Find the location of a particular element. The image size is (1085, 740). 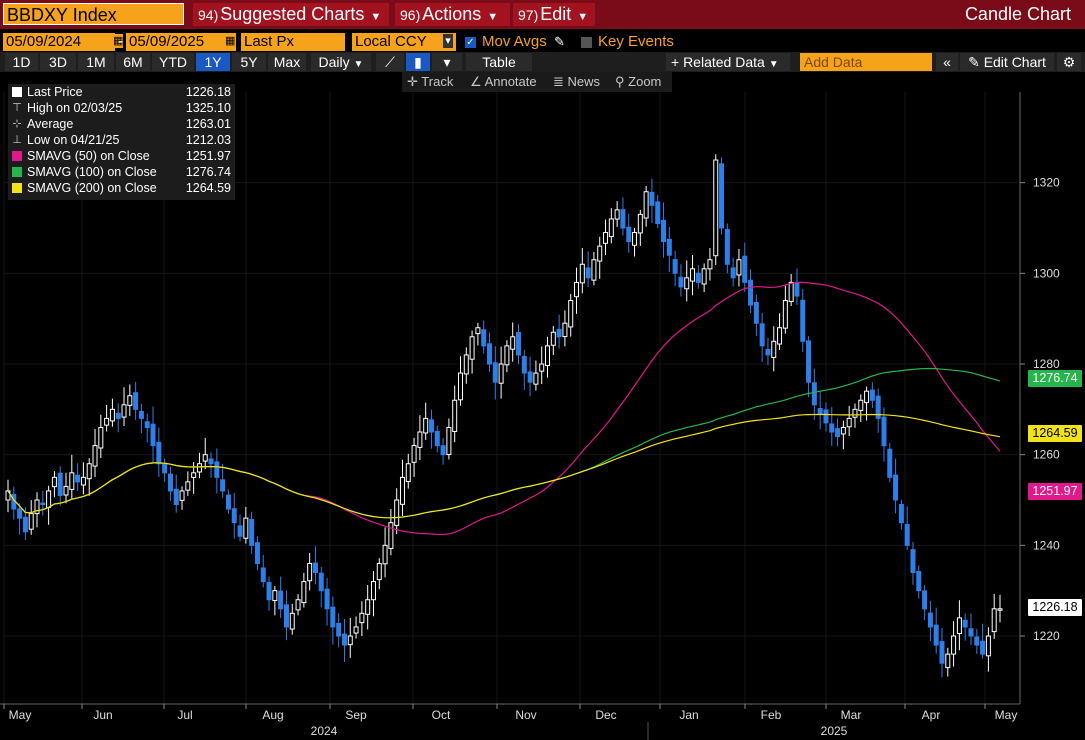

actions-button: 96) Actions ▼ is located at coordinates (452, 14).